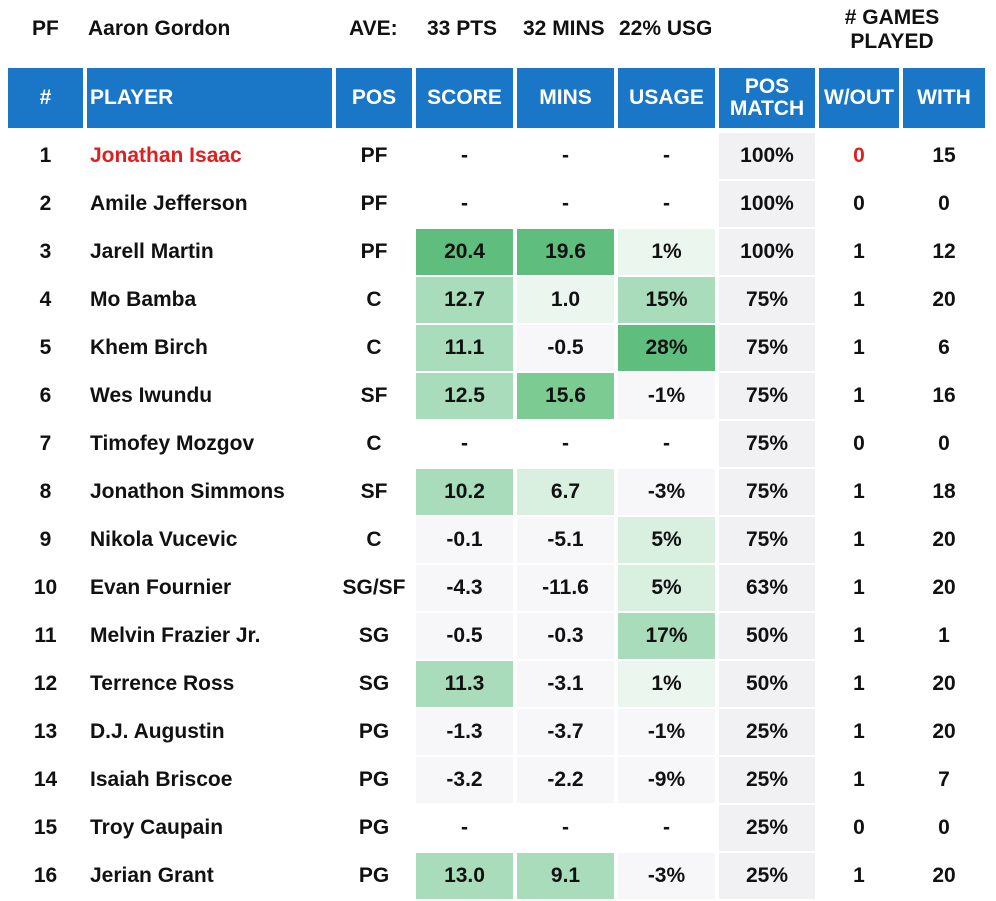  Describe the element at coordinates (767, 588) in the screenshot. I see `row-pos-match: 63%` at that location.